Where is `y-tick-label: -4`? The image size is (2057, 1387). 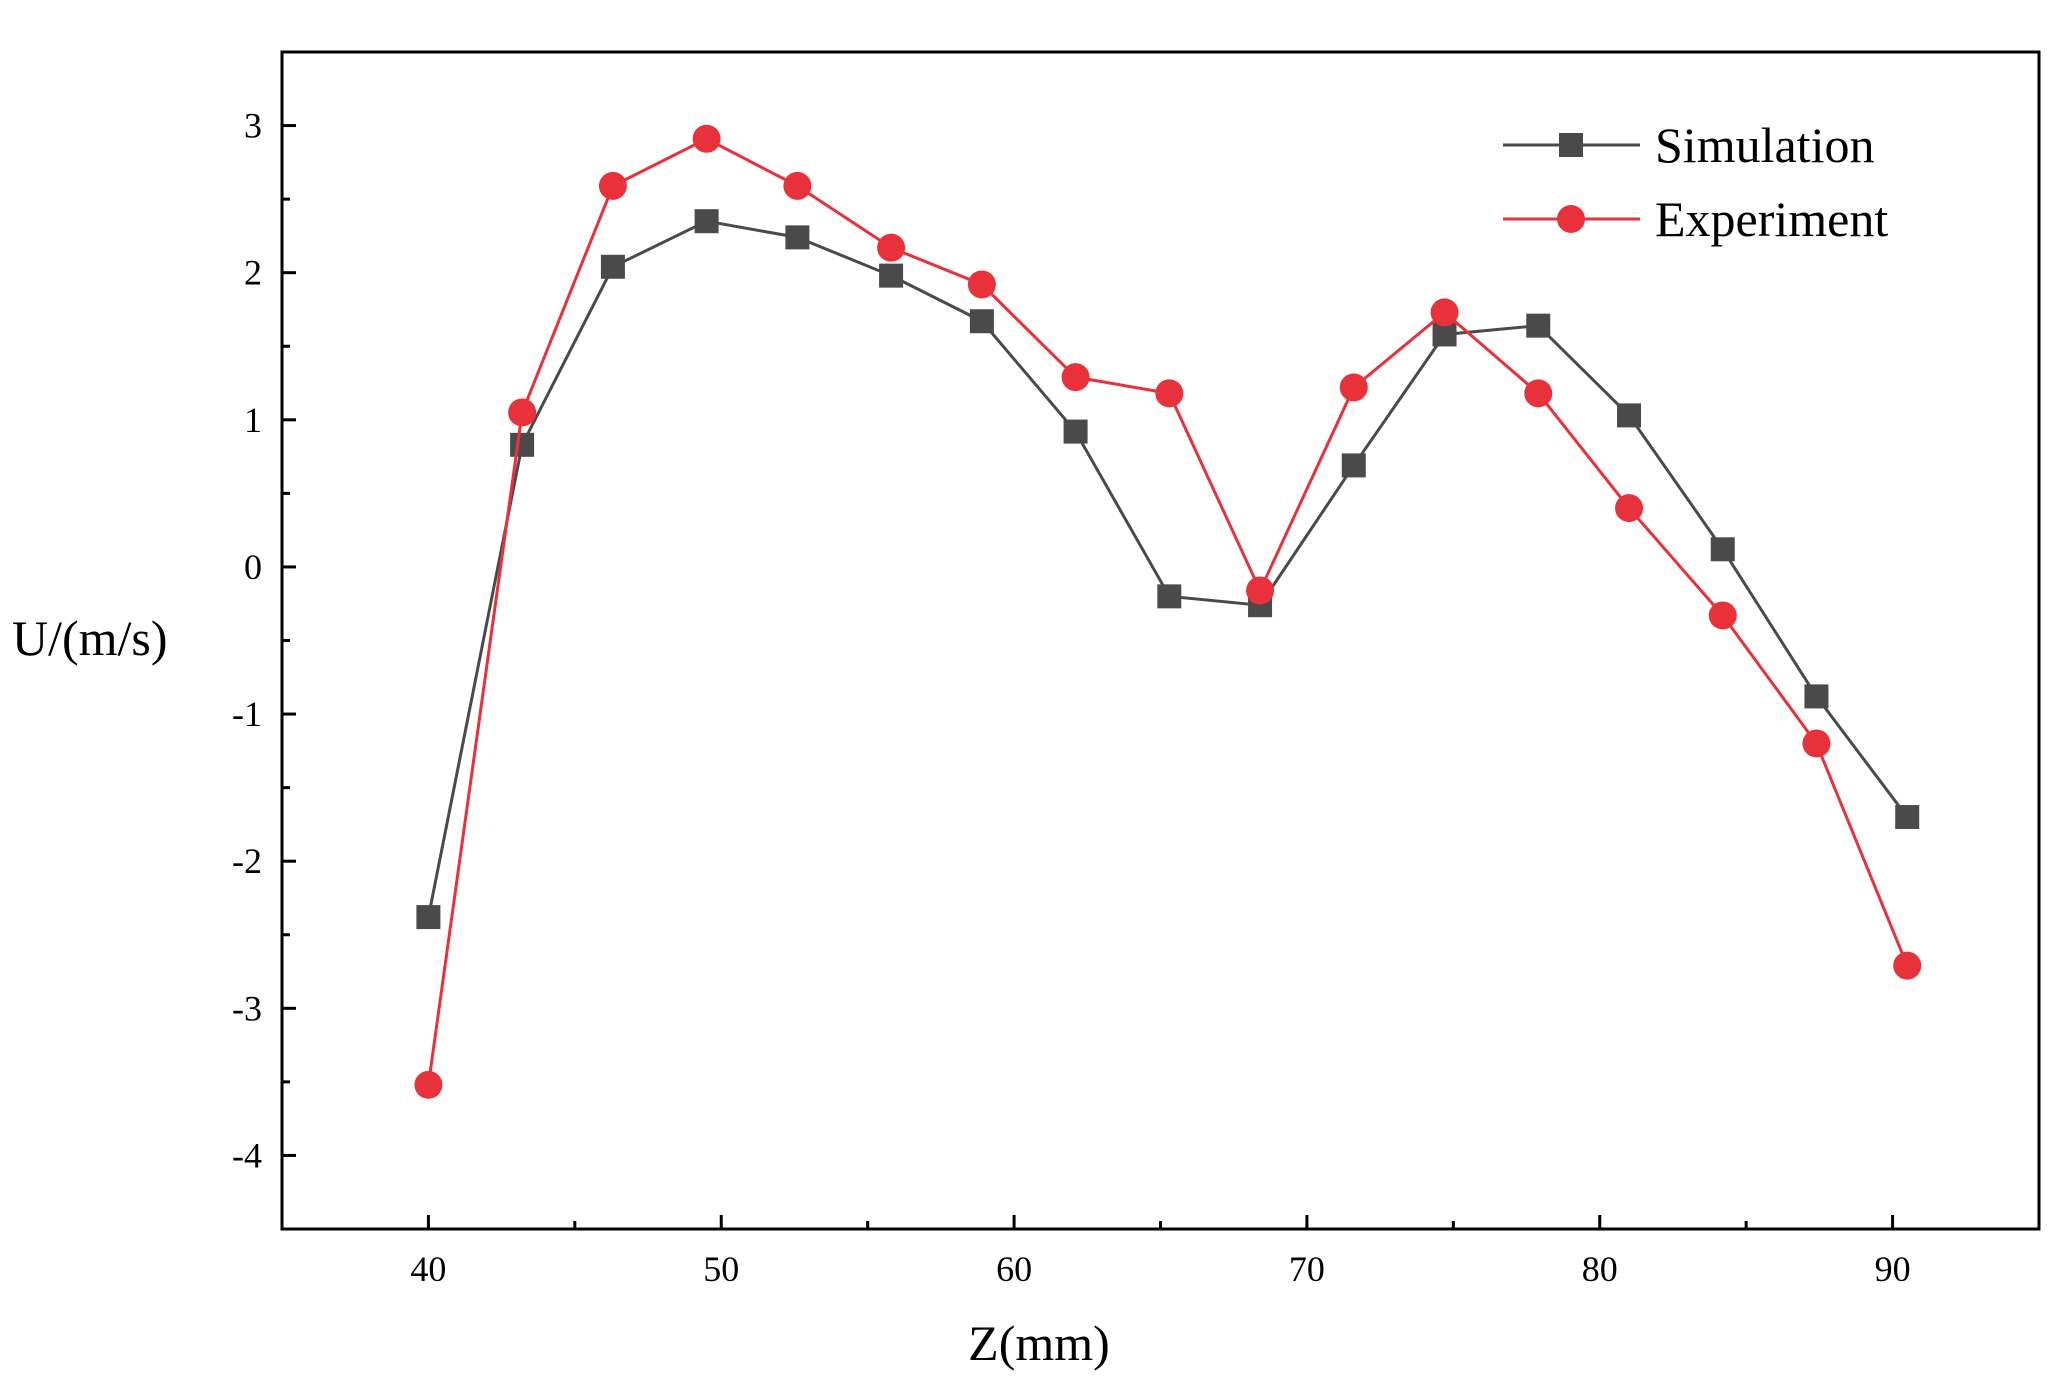 y-tick-label: -4 is located at coordinates (247, 1155).